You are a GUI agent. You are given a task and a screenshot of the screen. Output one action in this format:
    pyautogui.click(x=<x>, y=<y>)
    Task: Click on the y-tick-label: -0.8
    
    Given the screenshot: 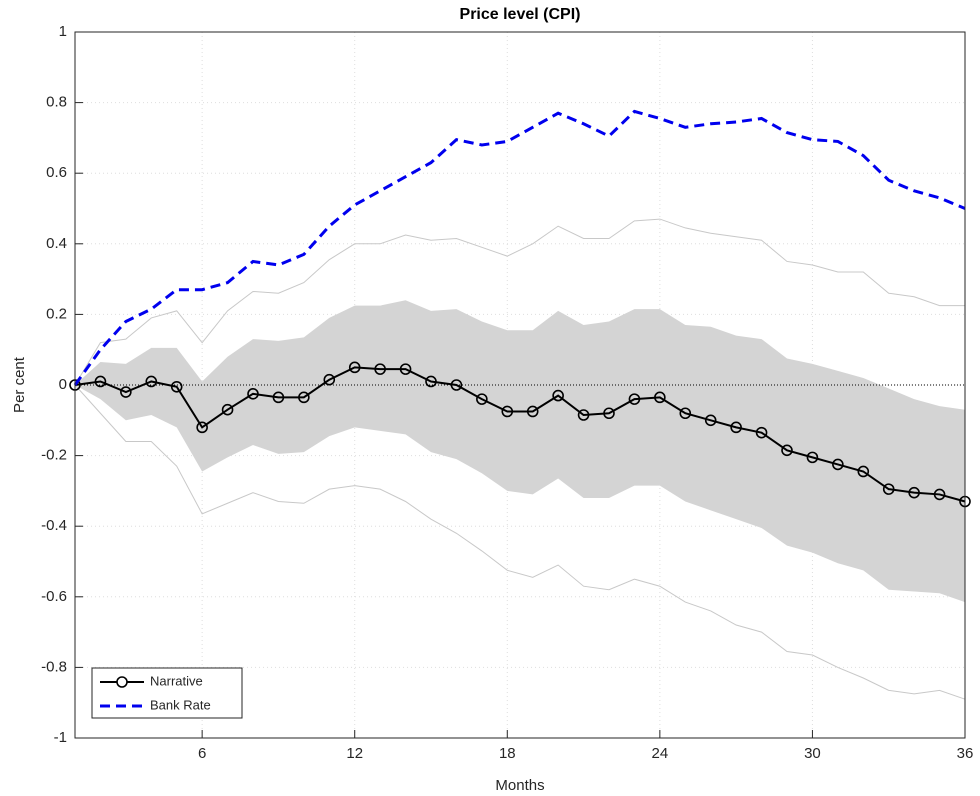 What is the action you would take?
    pyautogui.click(x=54, y=666)
    